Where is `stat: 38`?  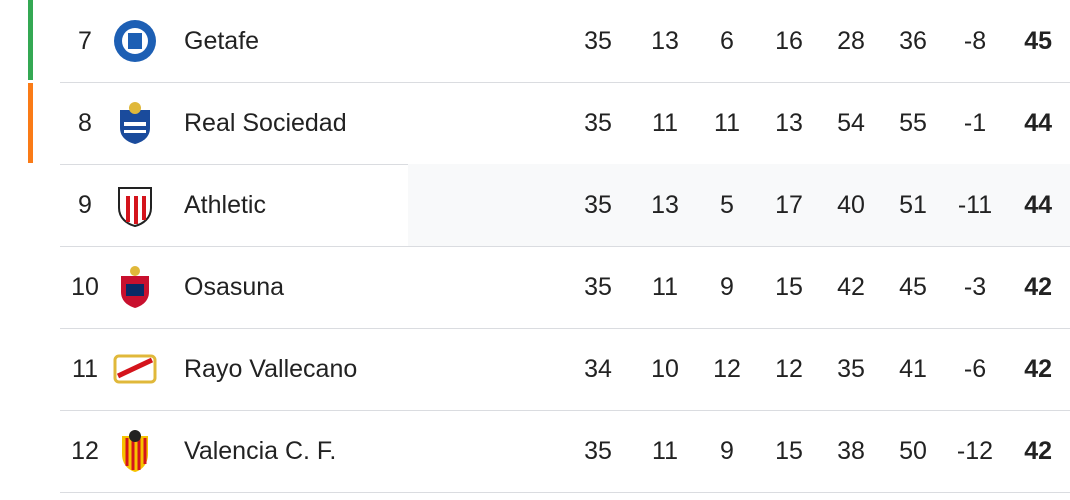 stat: 38 is located at coordinates (851, 451).